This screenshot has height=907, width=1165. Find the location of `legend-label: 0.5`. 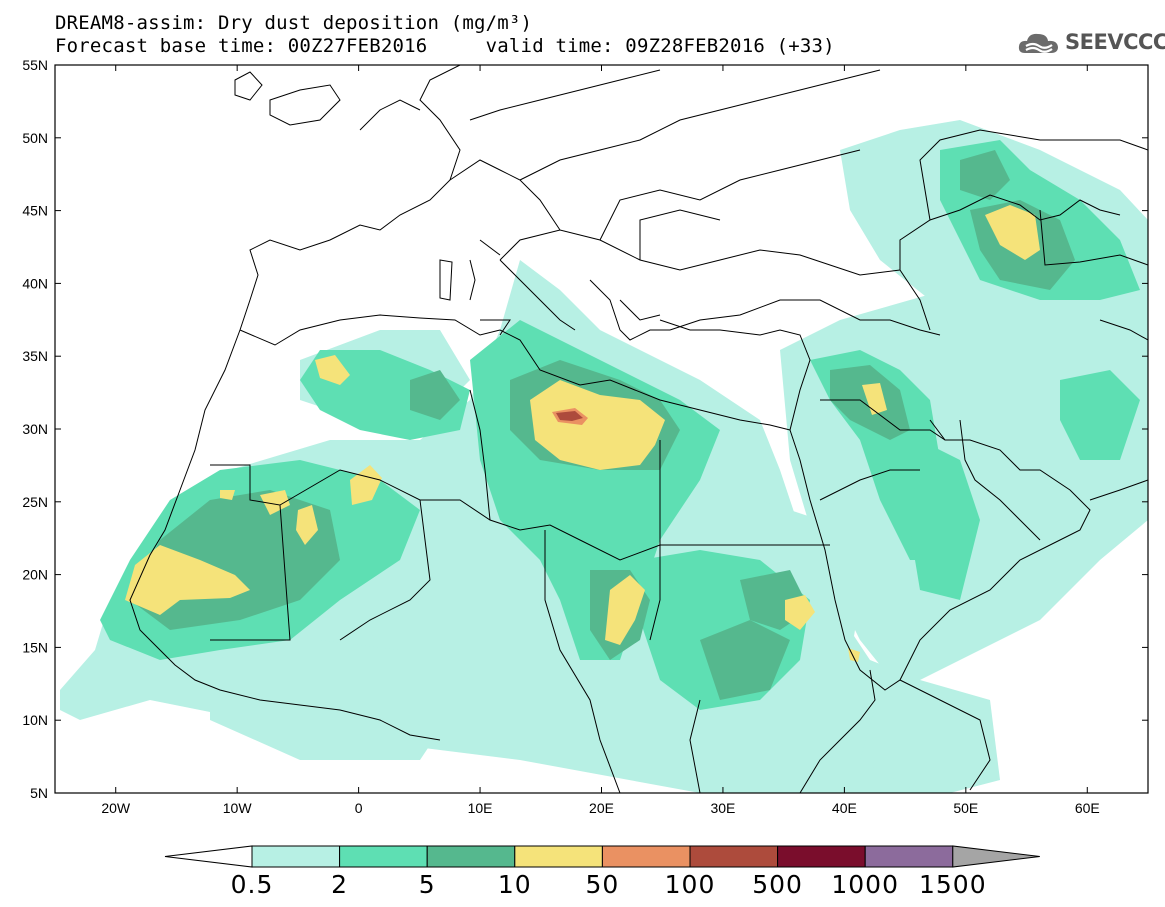

legend-label: 0.5 is located at coordinates (252, 884).